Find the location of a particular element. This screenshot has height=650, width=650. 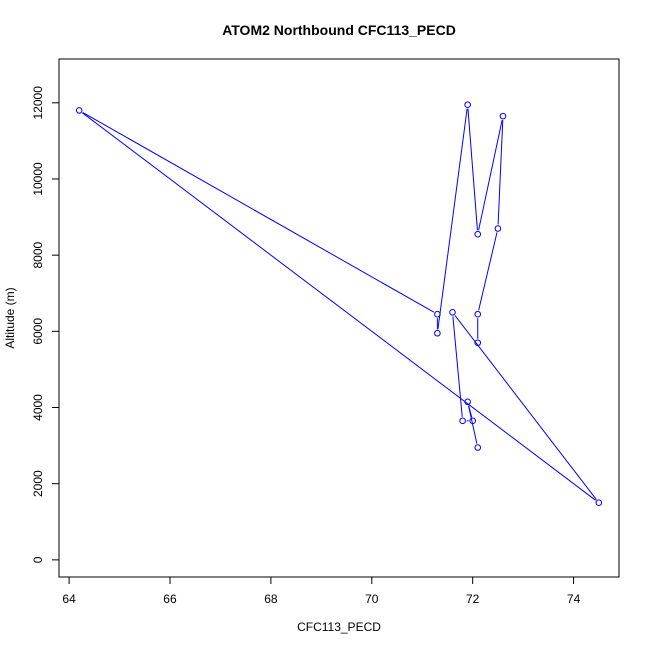

x-tick-label: 72 is located at coordinates (473, 599).